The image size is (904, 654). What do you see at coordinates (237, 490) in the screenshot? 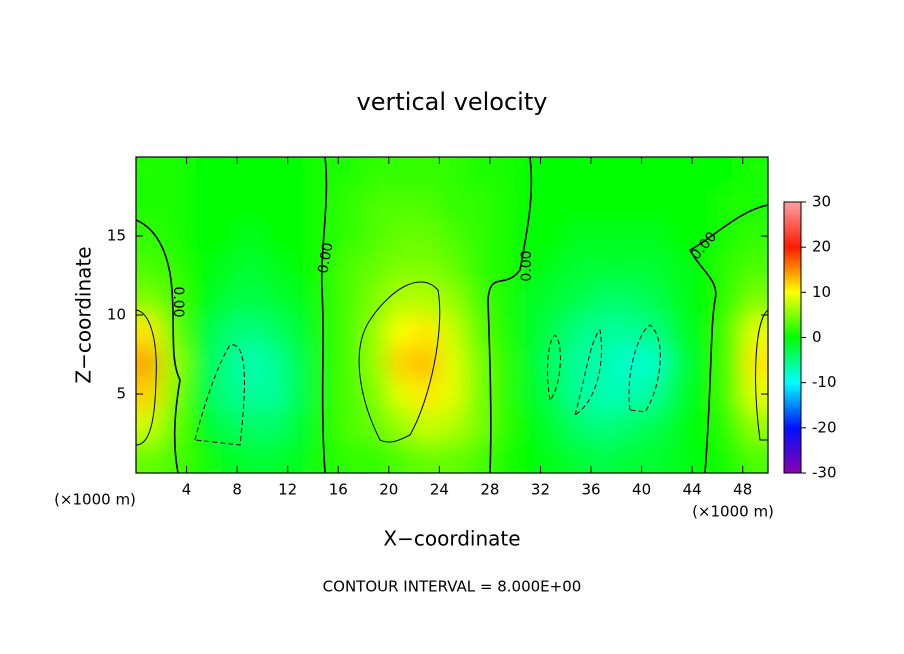
I see `x-tick-label: 8` at bounding box center [237, 490].